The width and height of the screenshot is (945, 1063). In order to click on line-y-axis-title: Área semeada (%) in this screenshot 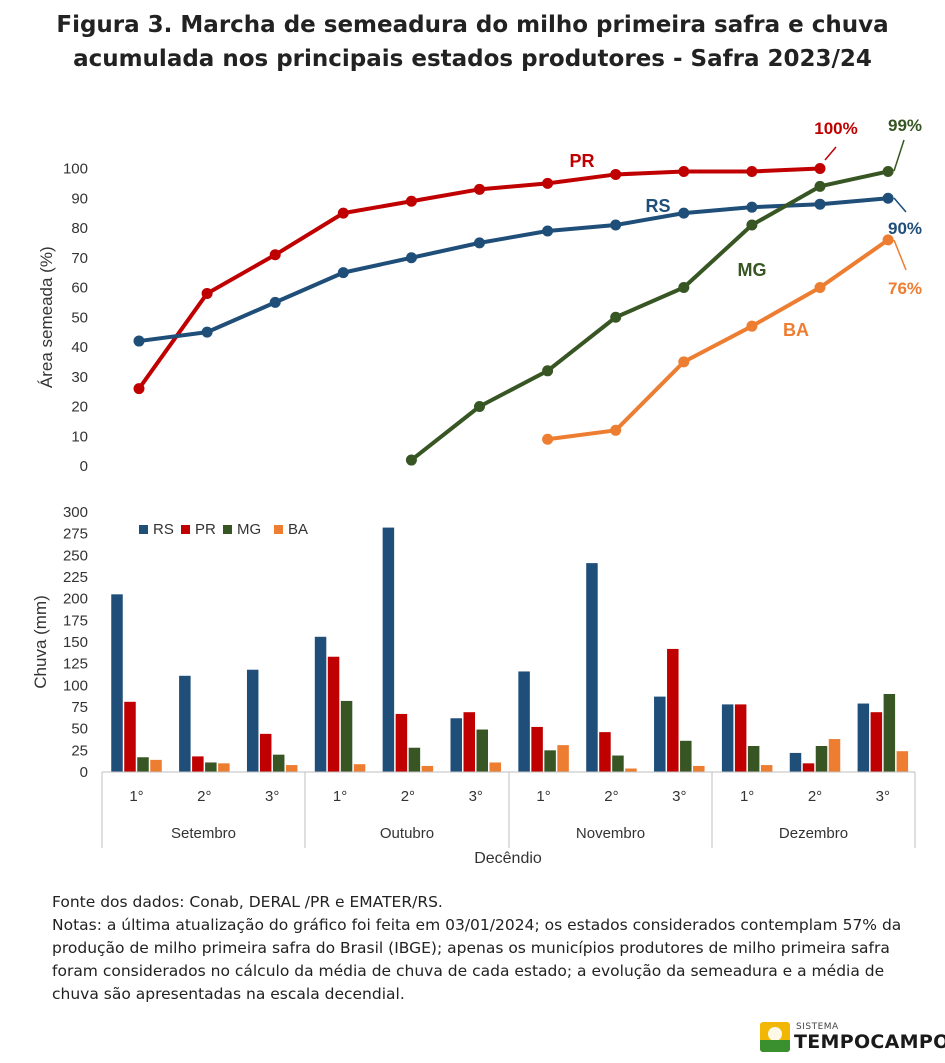, I will do `click(46, 317)`.